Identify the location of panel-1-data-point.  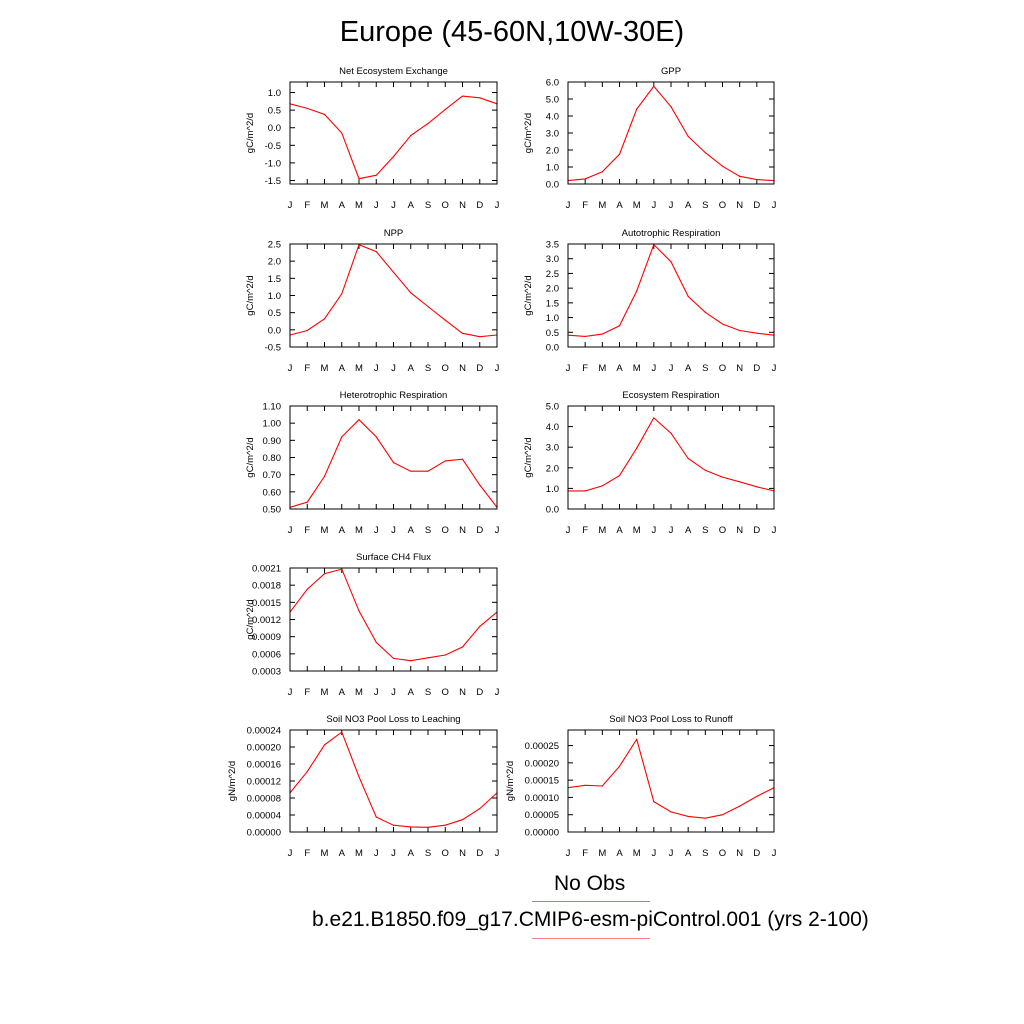
(462, 96).